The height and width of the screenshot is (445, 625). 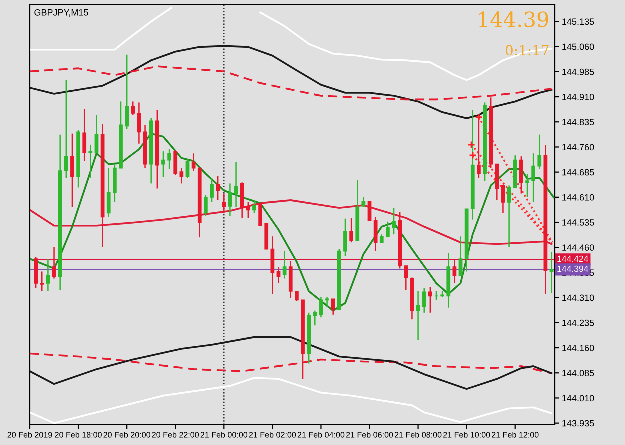 I want to click on y-tick-label: 144.760, so click(x=578, y=147).